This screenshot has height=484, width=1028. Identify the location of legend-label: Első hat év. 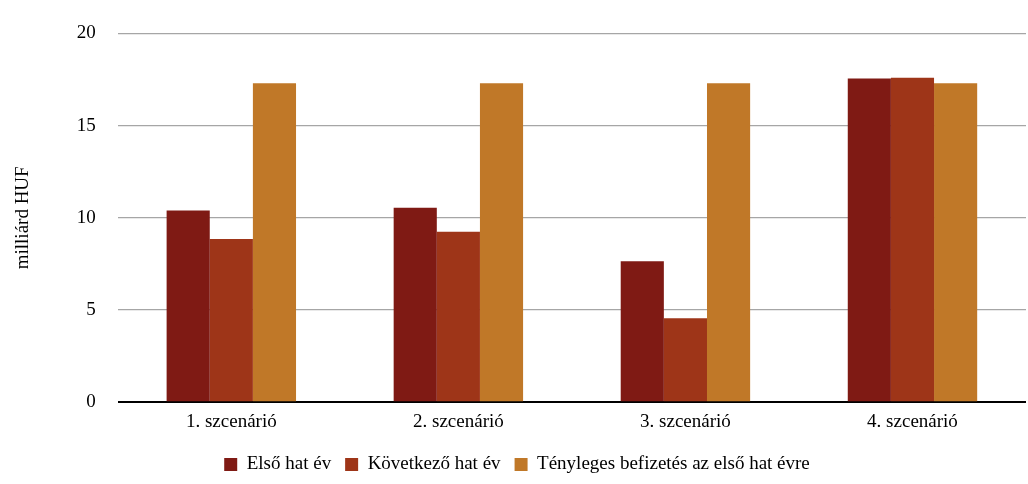
(289, 463).